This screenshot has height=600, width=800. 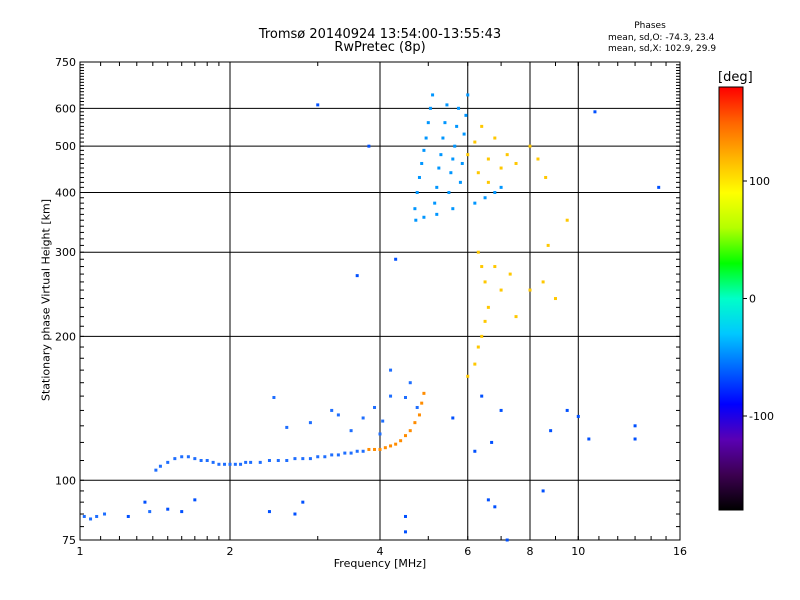 I want to click on phases-header: Phases, so click(x=650, y=26).